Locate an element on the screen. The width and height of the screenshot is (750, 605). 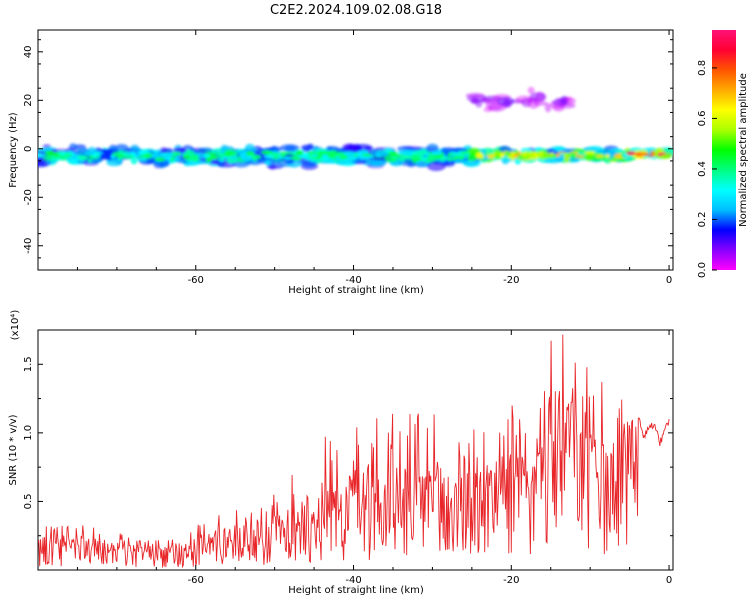
spectrogram-x-tick-label: -60 is located at coordinates (196, 280).